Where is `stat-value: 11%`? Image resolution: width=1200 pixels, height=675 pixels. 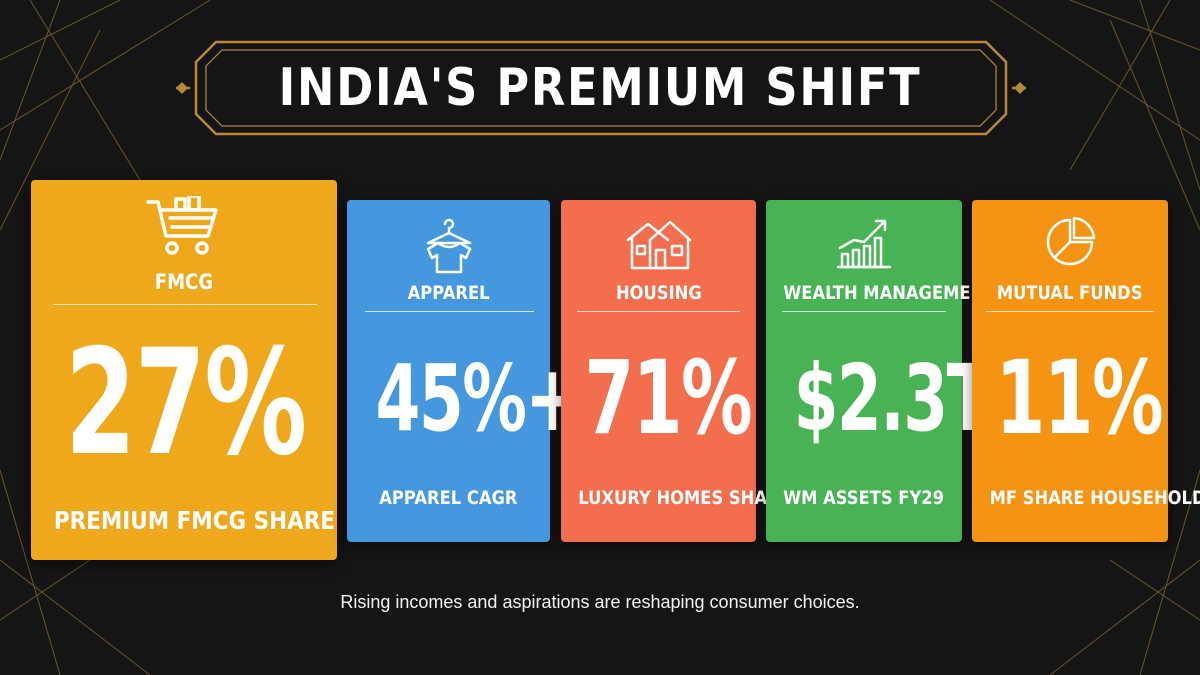
stat-value: 11% is located at coordinates (1079, 398).